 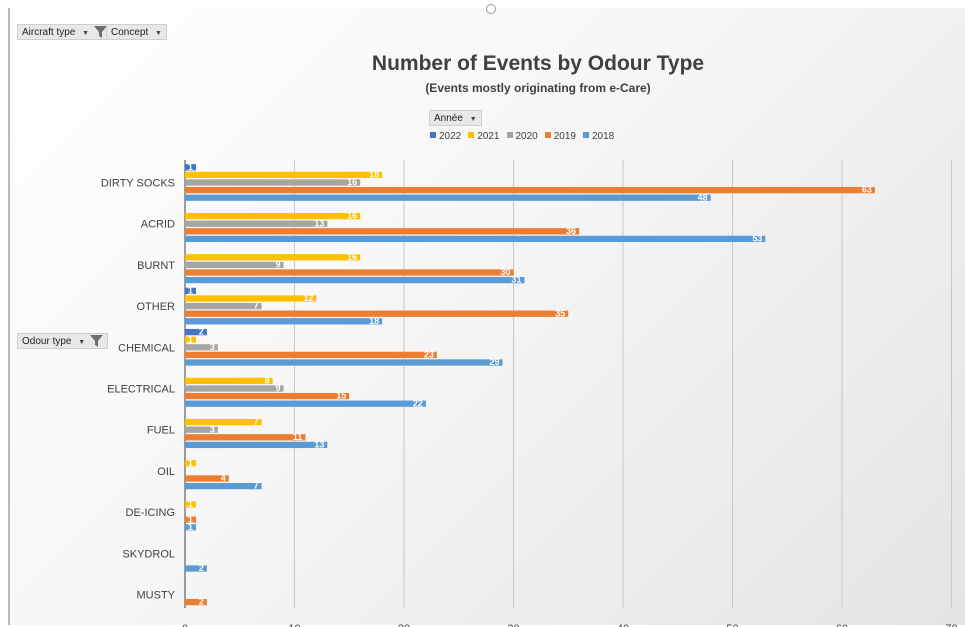 I want to click on data-label: 53, so click(x=757, y=238).